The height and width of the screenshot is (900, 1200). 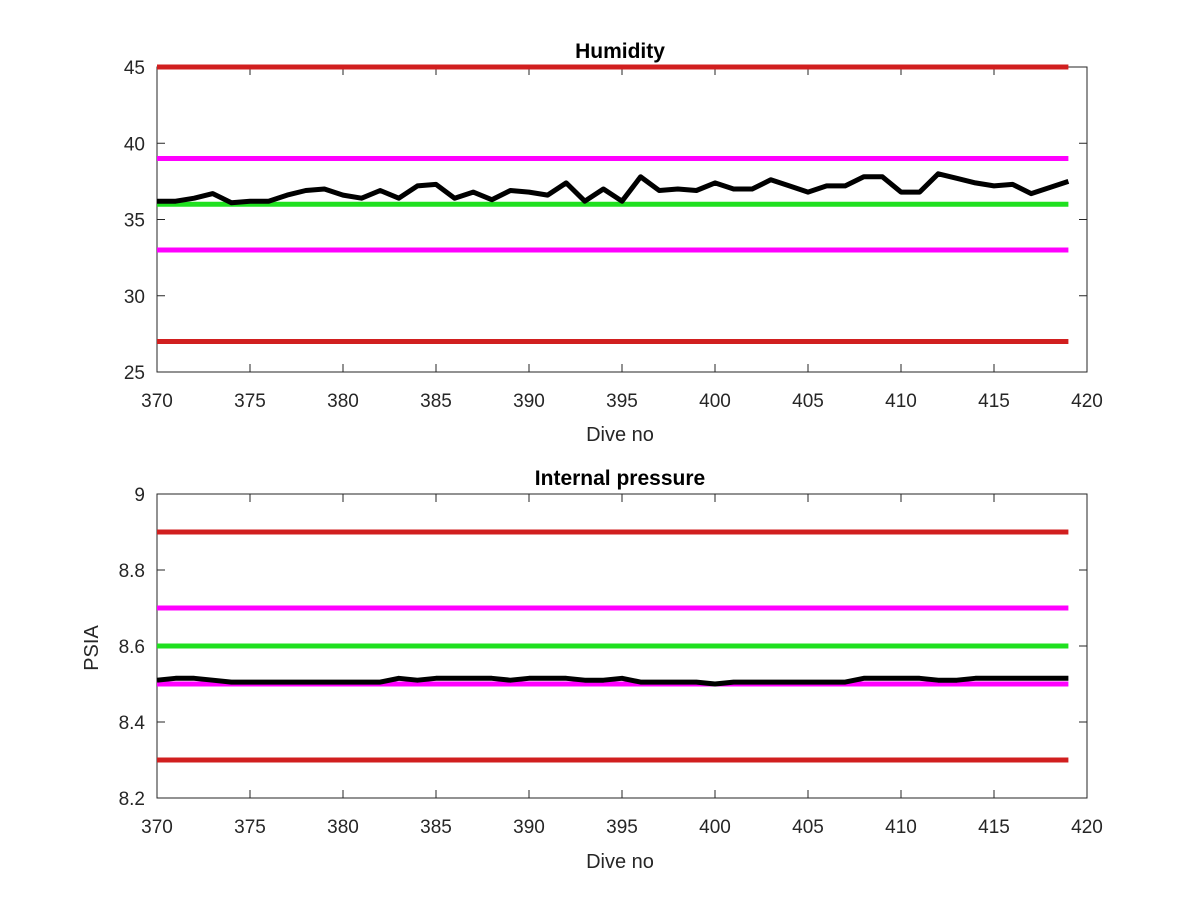 What do you see at coordinates (620, 51) in the screenshot?
I see `chart-title: Humidity` at bounding box center [620, 51].